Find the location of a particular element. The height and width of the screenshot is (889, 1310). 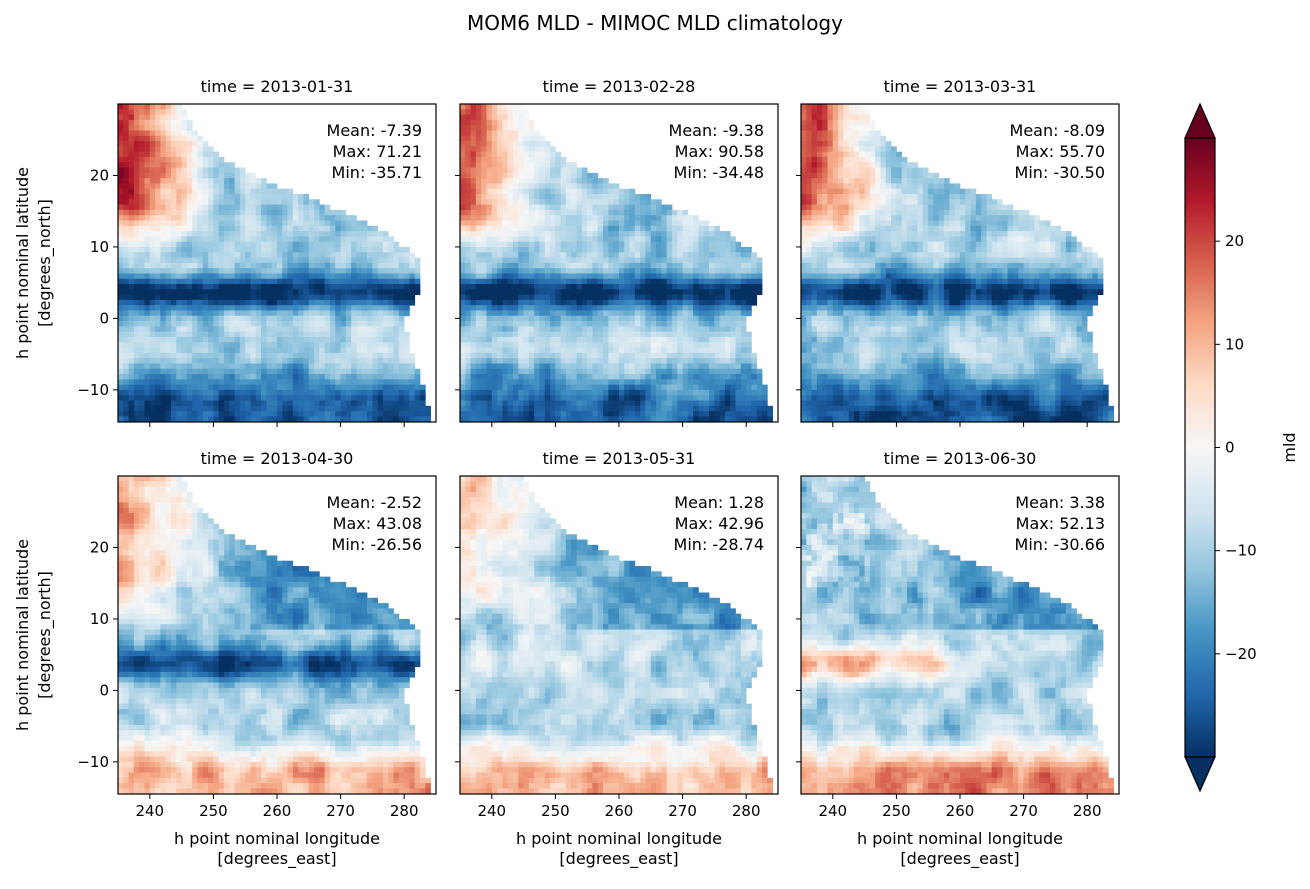

stats-max: Max: 52.13 is located at coordinates (1060, 523).